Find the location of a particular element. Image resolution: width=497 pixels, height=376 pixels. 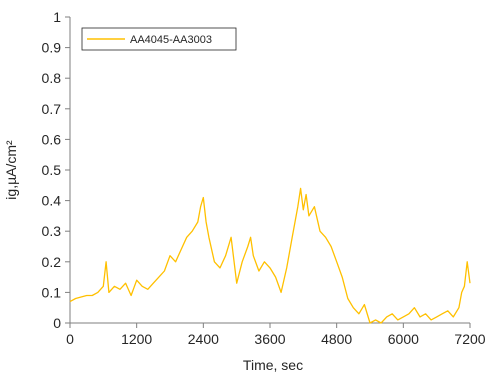

y-tick-label: 0.7 is located at coordinates (52, 109).